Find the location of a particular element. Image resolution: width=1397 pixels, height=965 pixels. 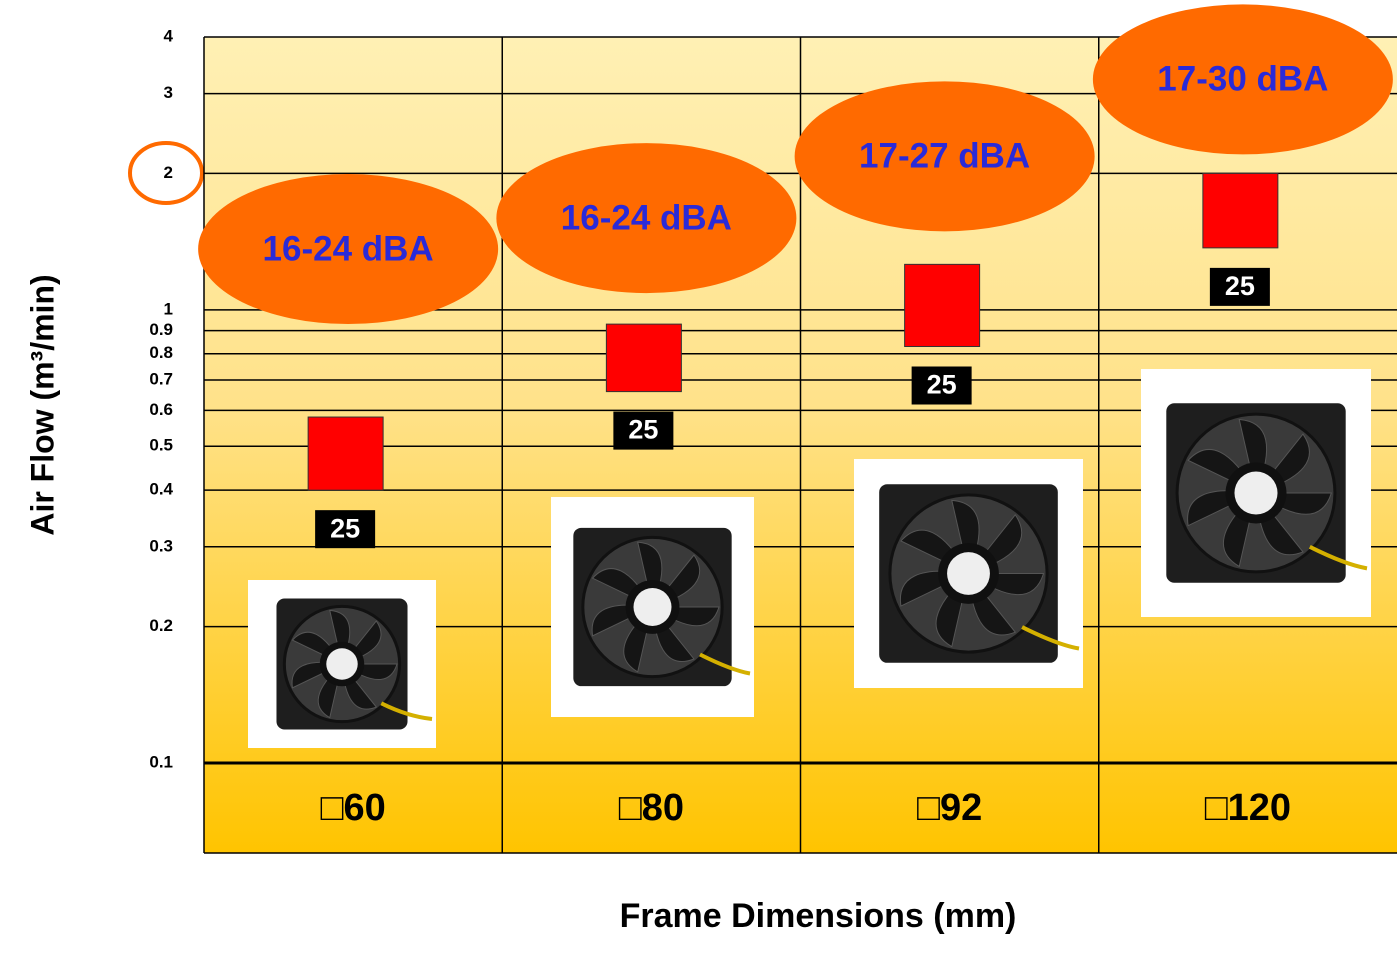

y-tick-label: 0.7 is located at coordinates (161, 379).